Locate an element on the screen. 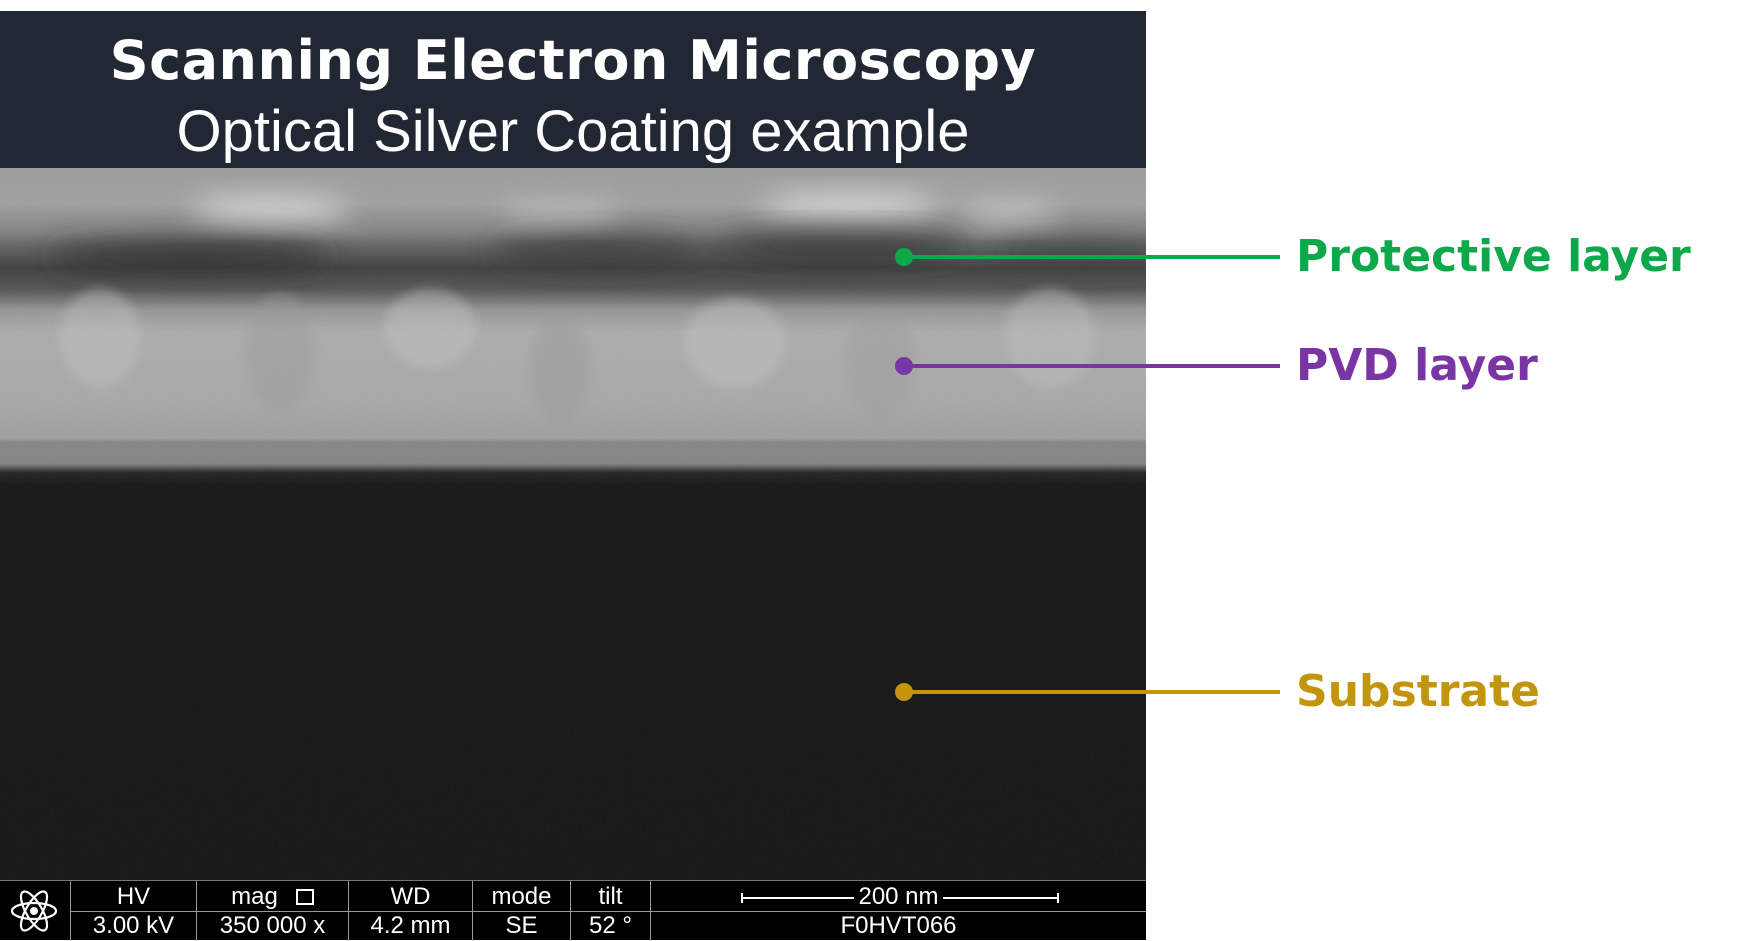 The height and width of the screenshot is (941, 1758). databar-scale-cell: 200 nm F0HVT066 is located at coordinates (898, 911).